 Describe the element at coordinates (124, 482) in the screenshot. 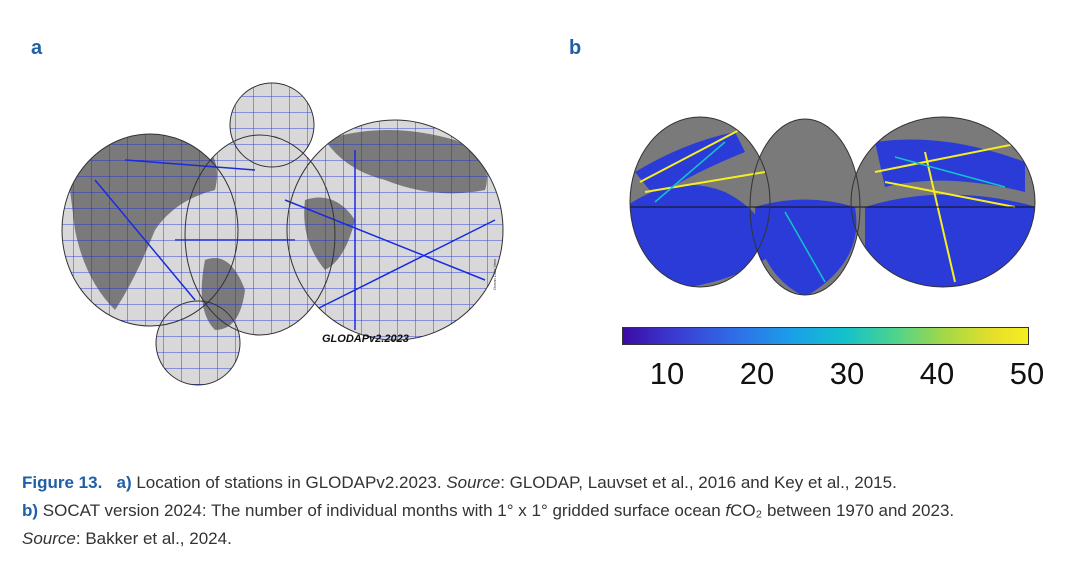

I see `caption-a-label: a)` at that location.